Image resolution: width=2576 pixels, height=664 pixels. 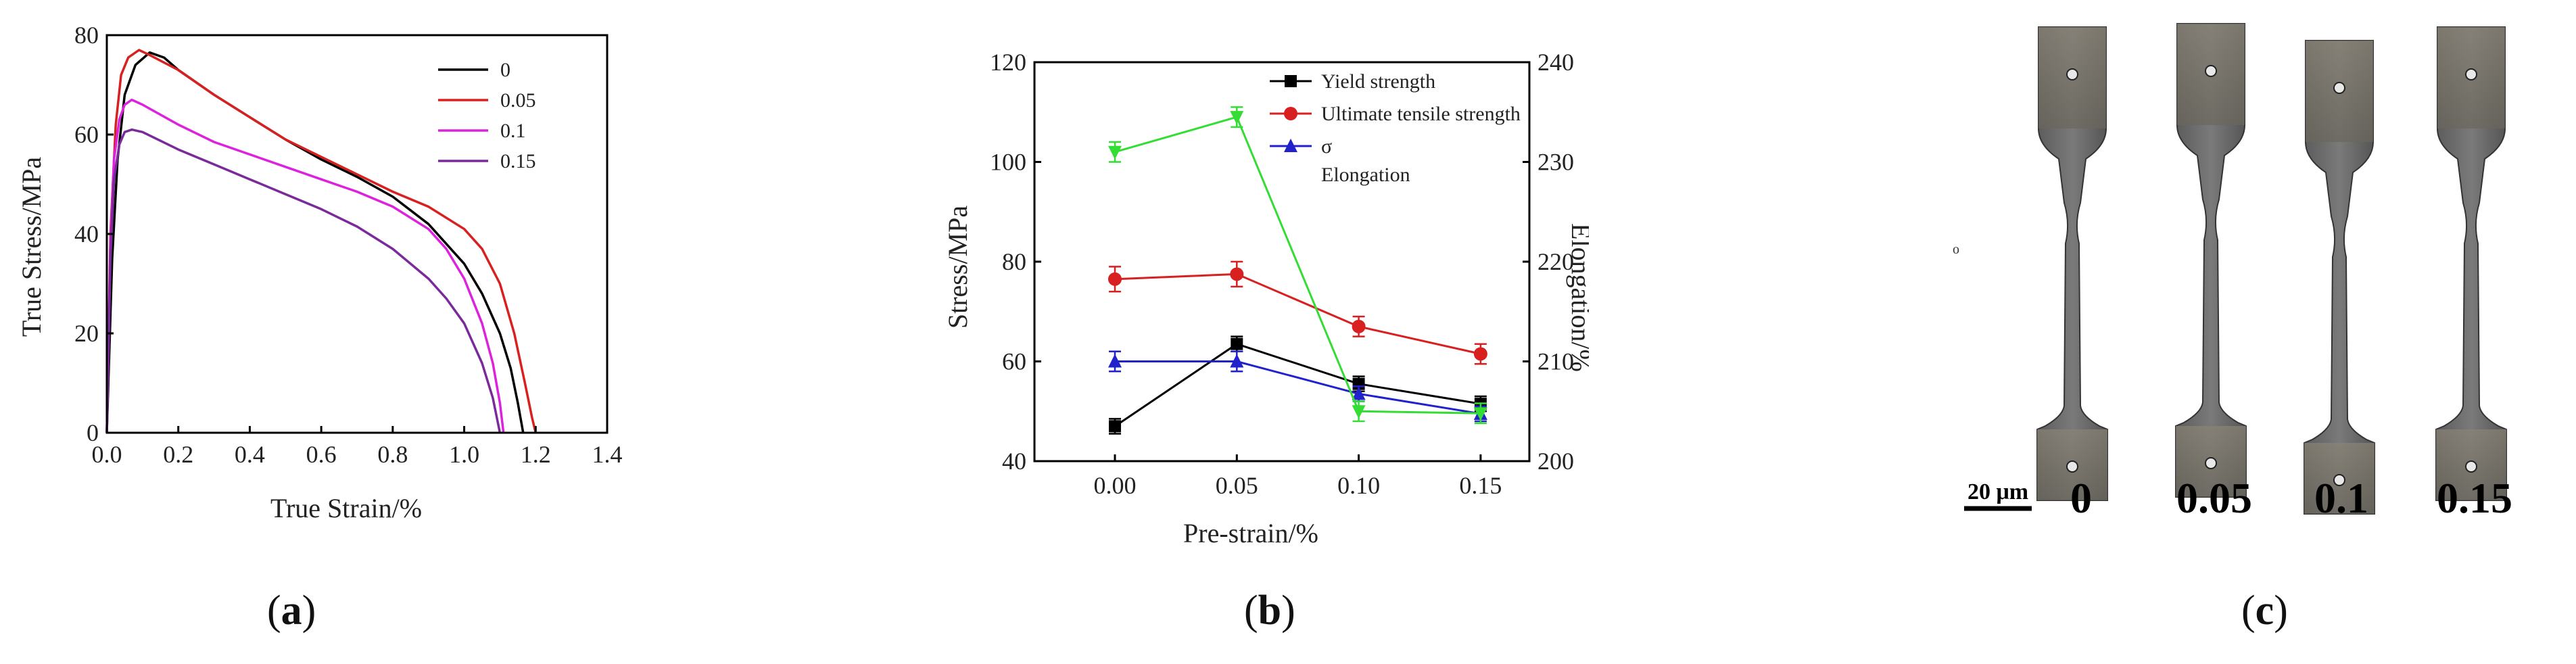 What do you see at coordinates (2341, 498) in the screenshot?
I see `sample-label-3: 0.1` at bounding box center [2341, 498].